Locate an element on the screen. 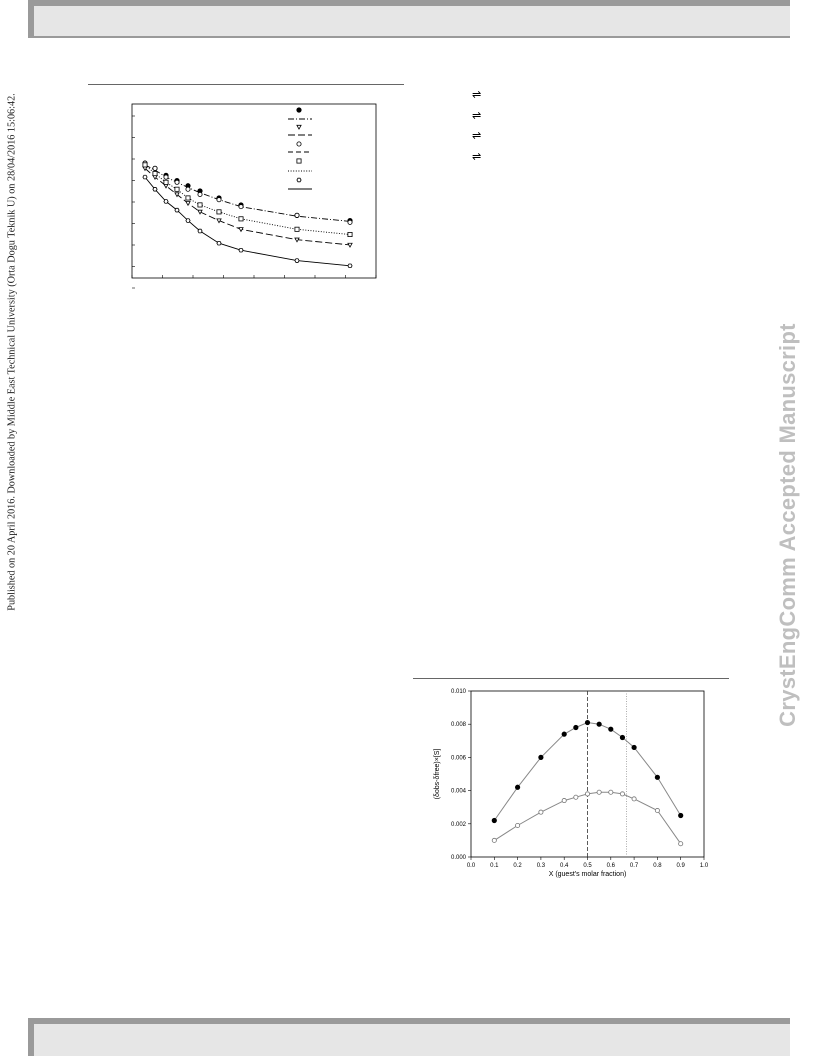  job-plot-series-1-line is located at coordinates (587, 771).